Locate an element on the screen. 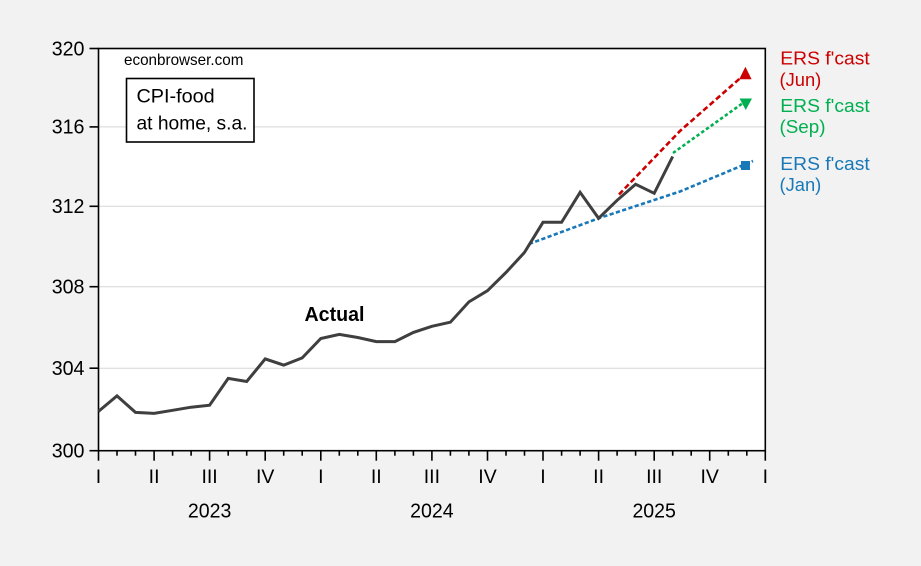  svg-text: CPI-food is located at coordinates (176, 97).